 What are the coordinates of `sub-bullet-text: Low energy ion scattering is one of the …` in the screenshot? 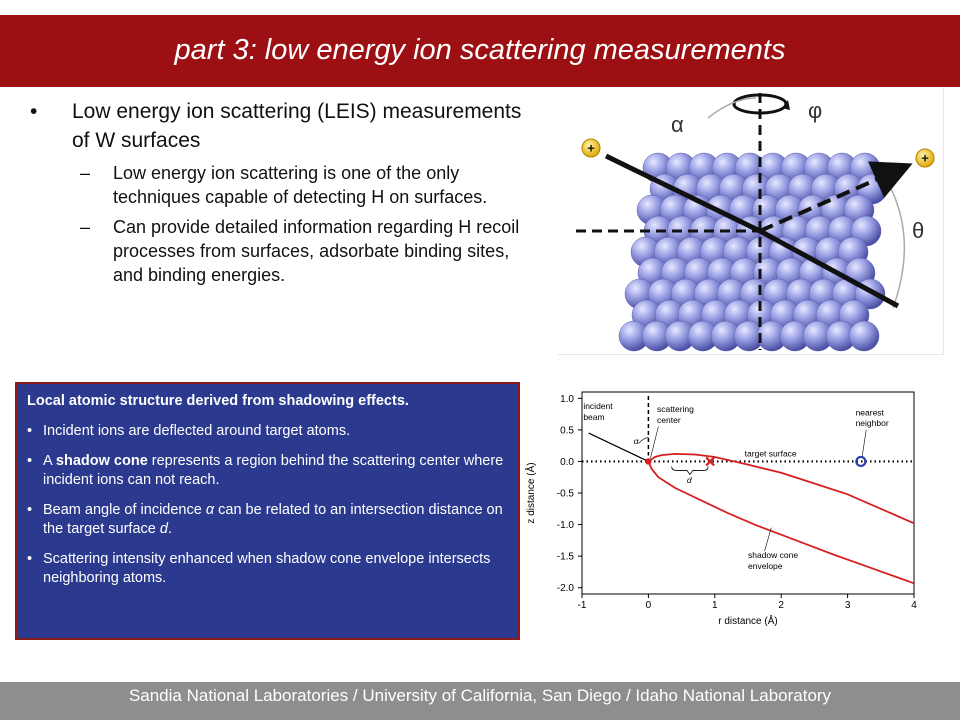 It's located at (300, 185).